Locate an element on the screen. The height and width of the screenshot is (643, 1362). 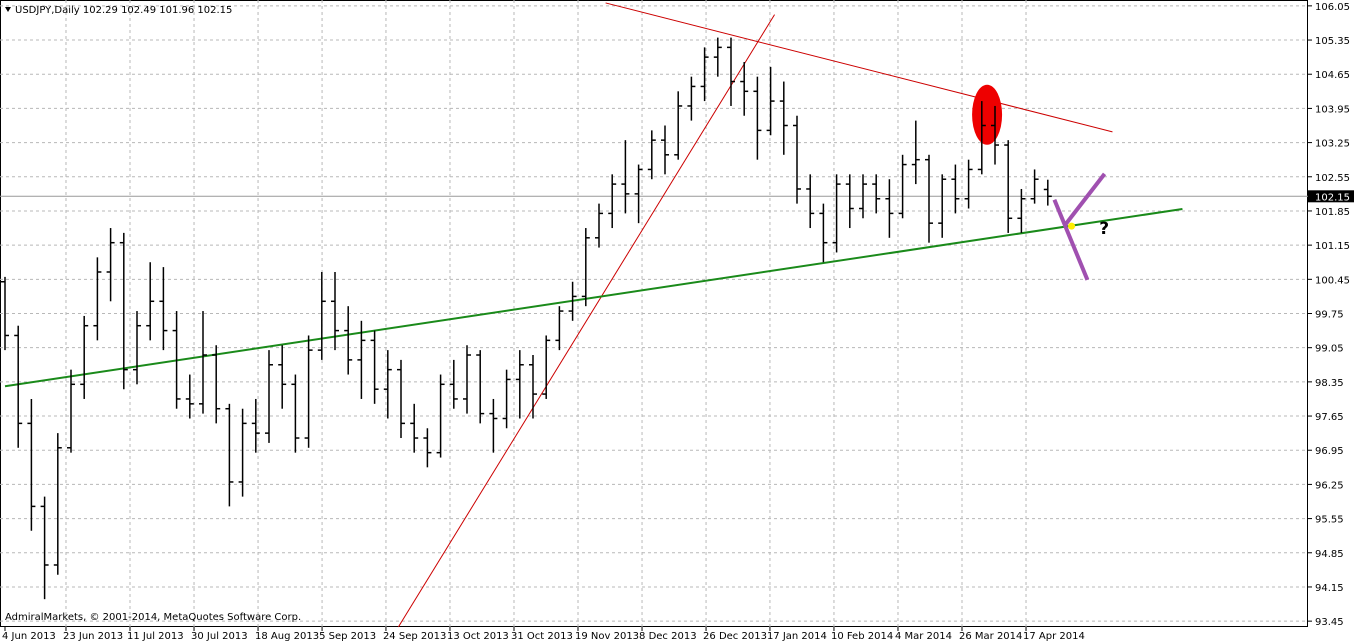
x-tick-label: 5 Sep 2013 is located at coordinates (347, 636).